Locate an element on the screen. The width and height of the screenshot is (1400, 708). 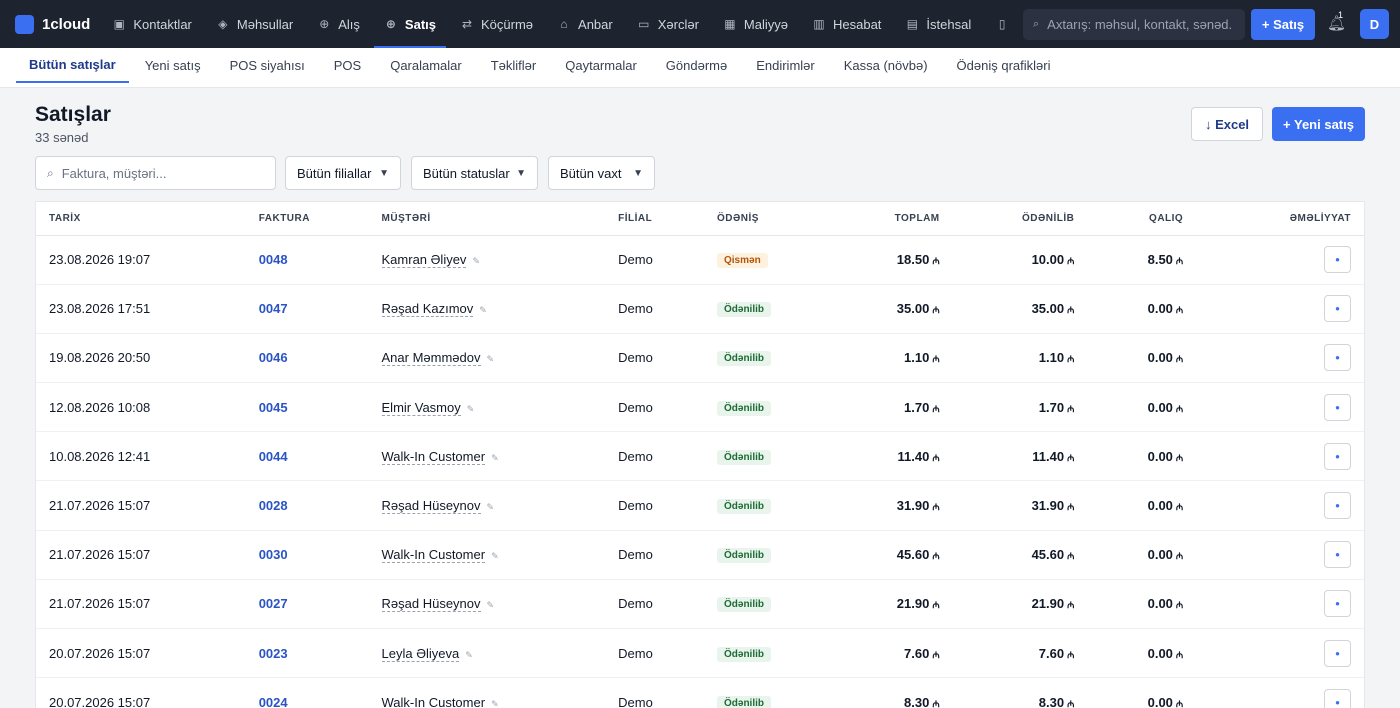
global-search: ⌕ is located at coordinates (1134, 24).